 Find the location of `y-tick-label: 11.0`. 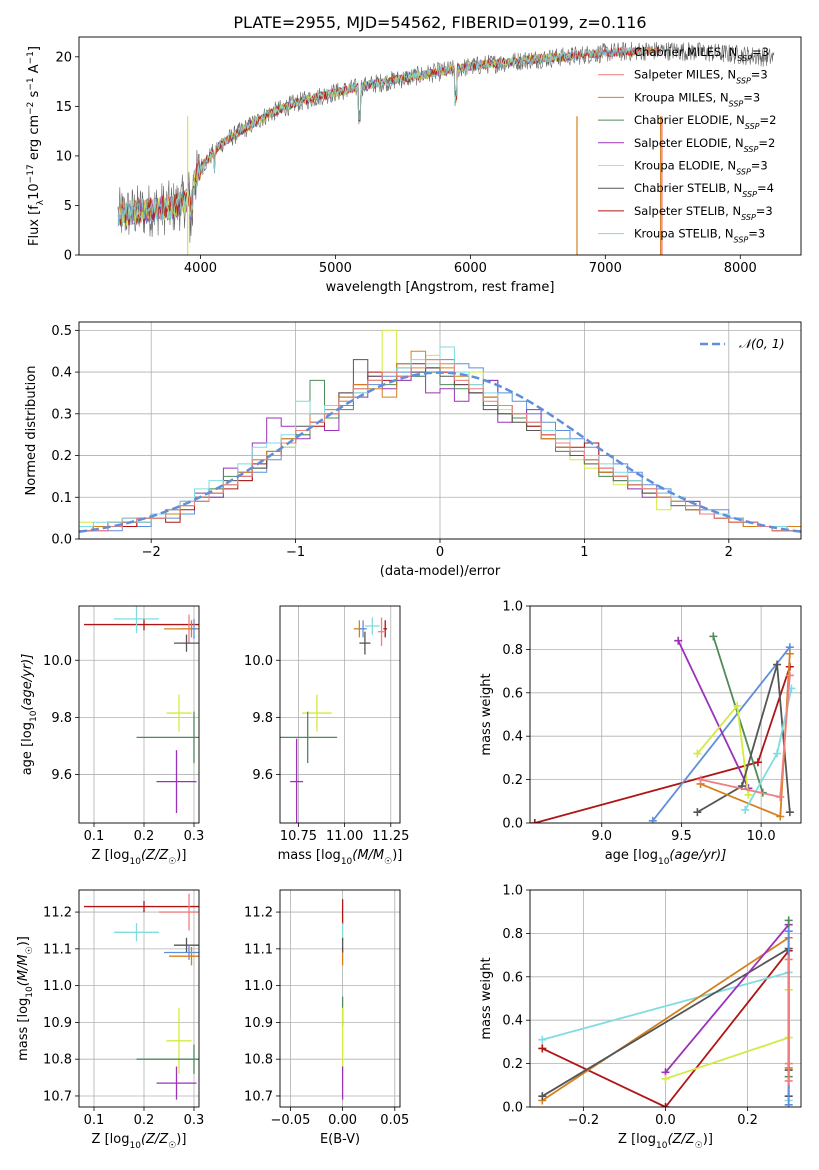

y-tick-label: 11.0 is located at coordinates (258, 986).